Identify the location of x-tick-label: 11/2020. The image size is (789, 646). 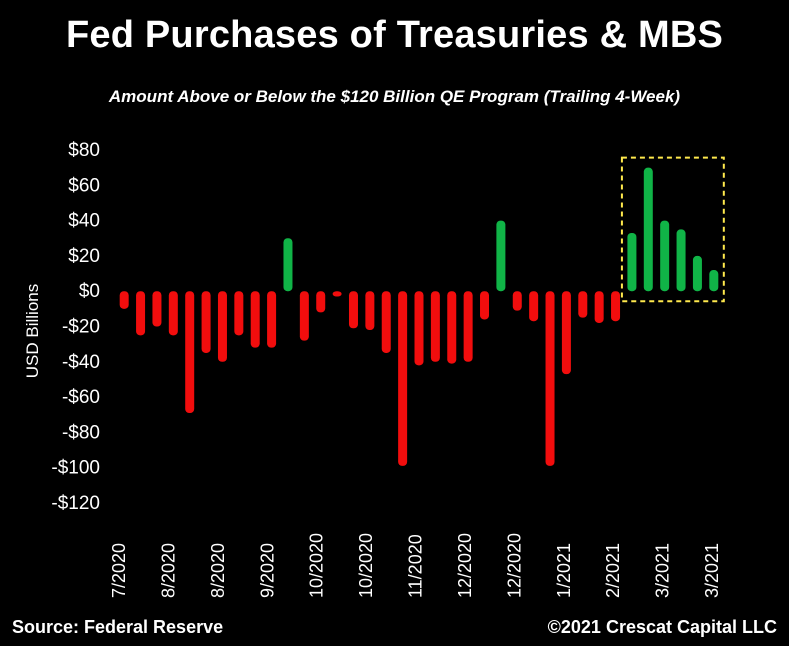
(416, 566).